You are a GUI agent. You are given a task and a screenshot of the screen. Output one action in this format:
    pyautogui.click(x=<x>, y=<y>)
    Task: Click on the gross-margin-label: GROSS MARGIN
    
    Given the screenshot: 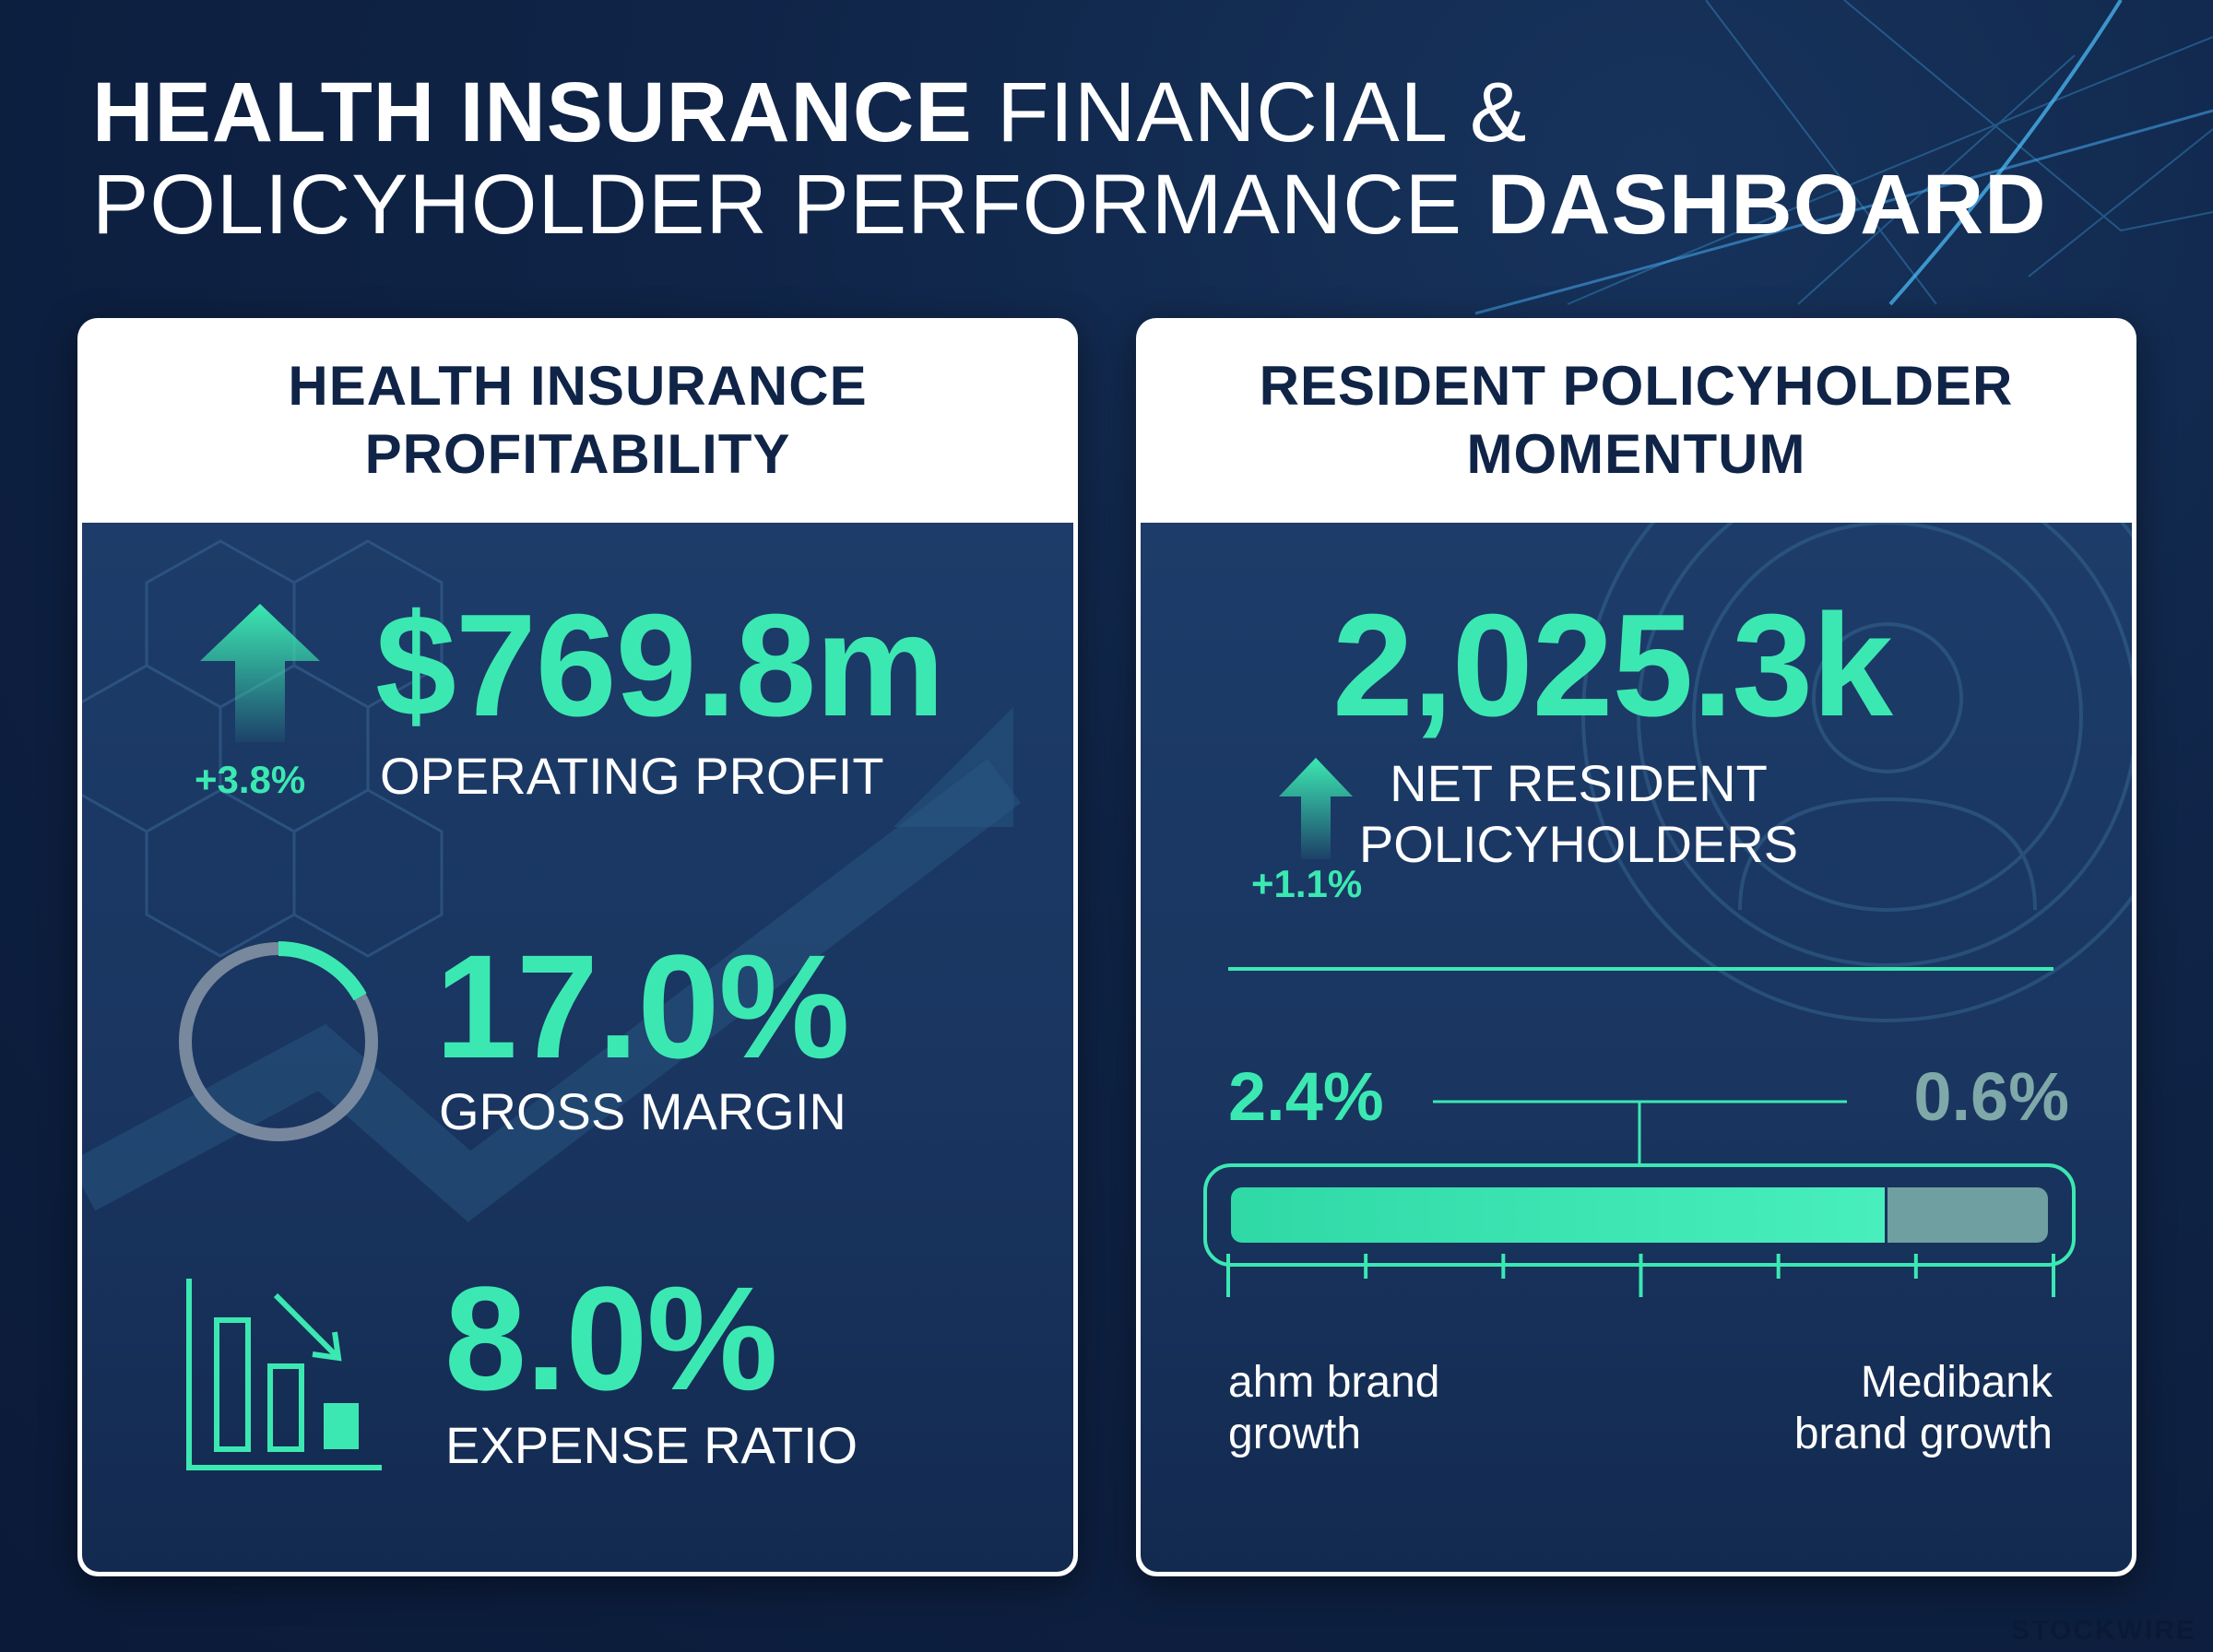 What is the action you would take?
    pyautogui.click(x=642, y=1111)
    